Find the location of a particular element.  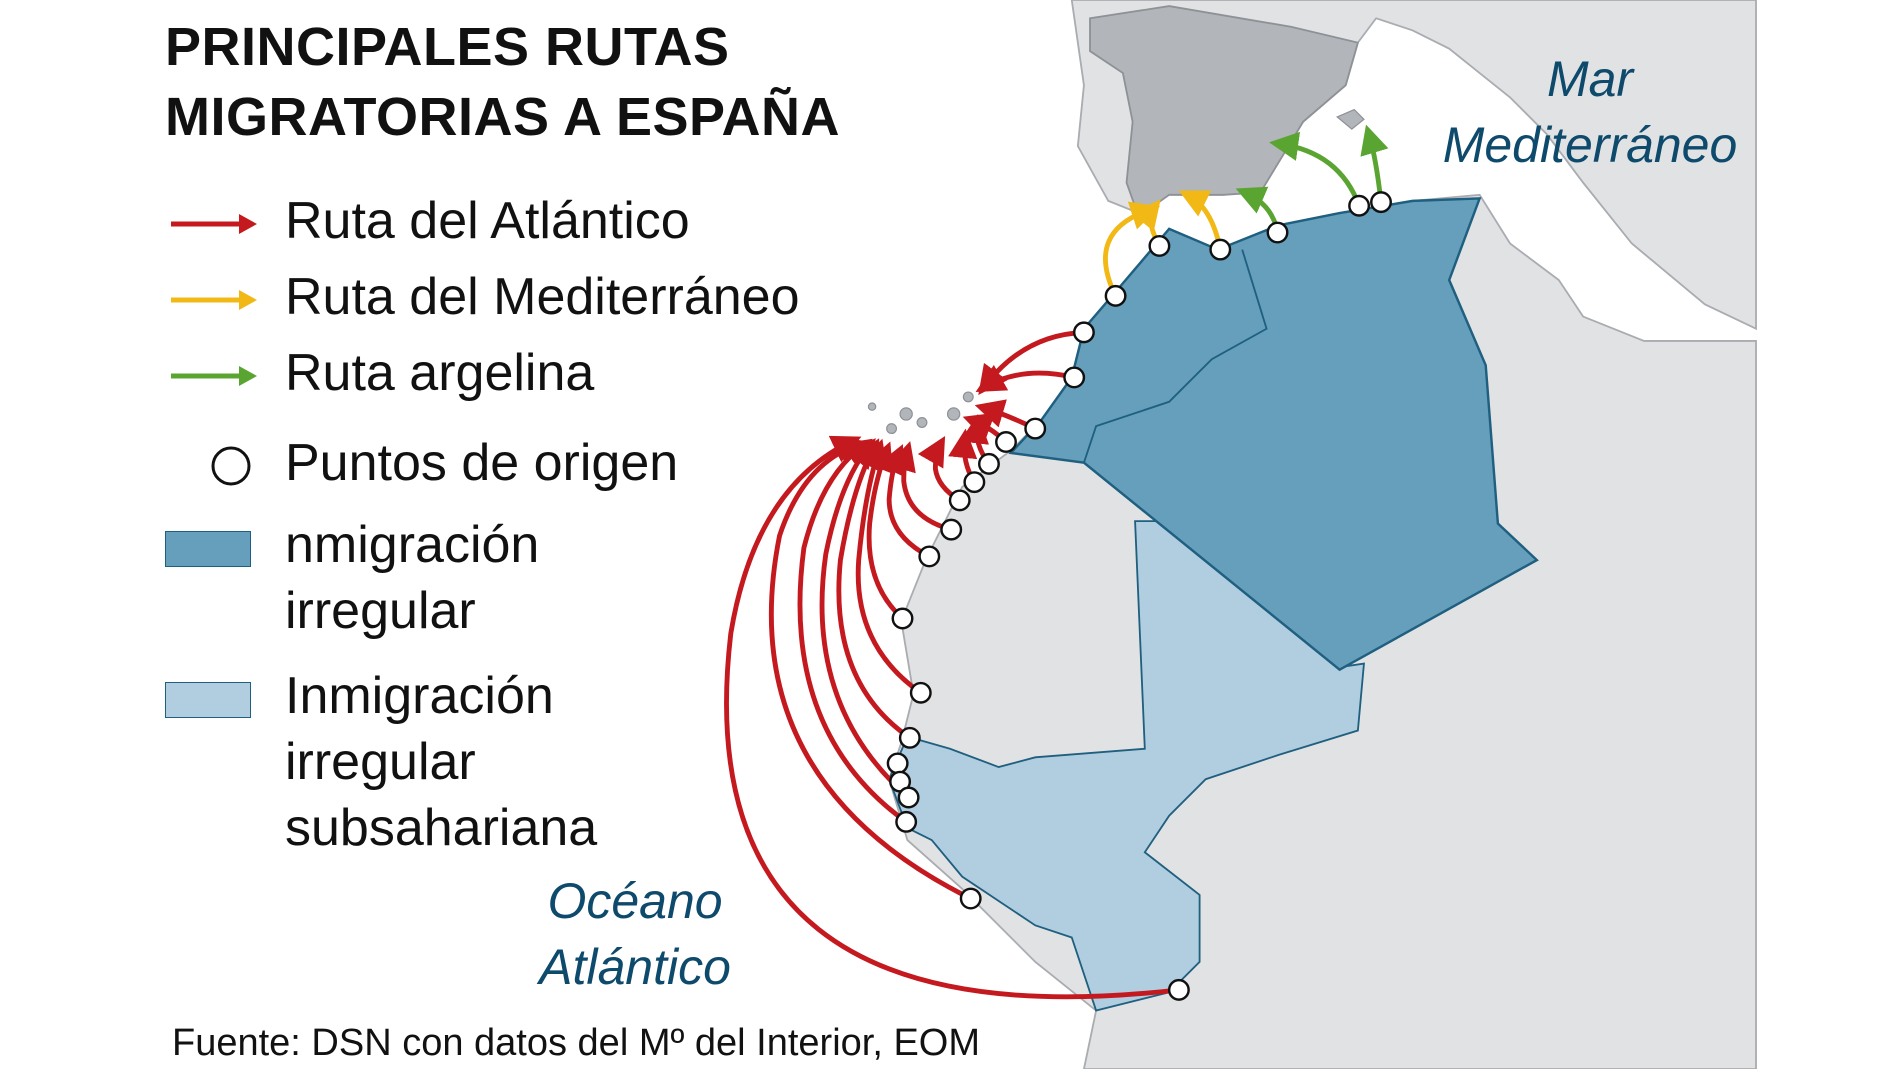

legend-atlantic-route: Ruta del Atlántico is located at coordinates (427, 221).